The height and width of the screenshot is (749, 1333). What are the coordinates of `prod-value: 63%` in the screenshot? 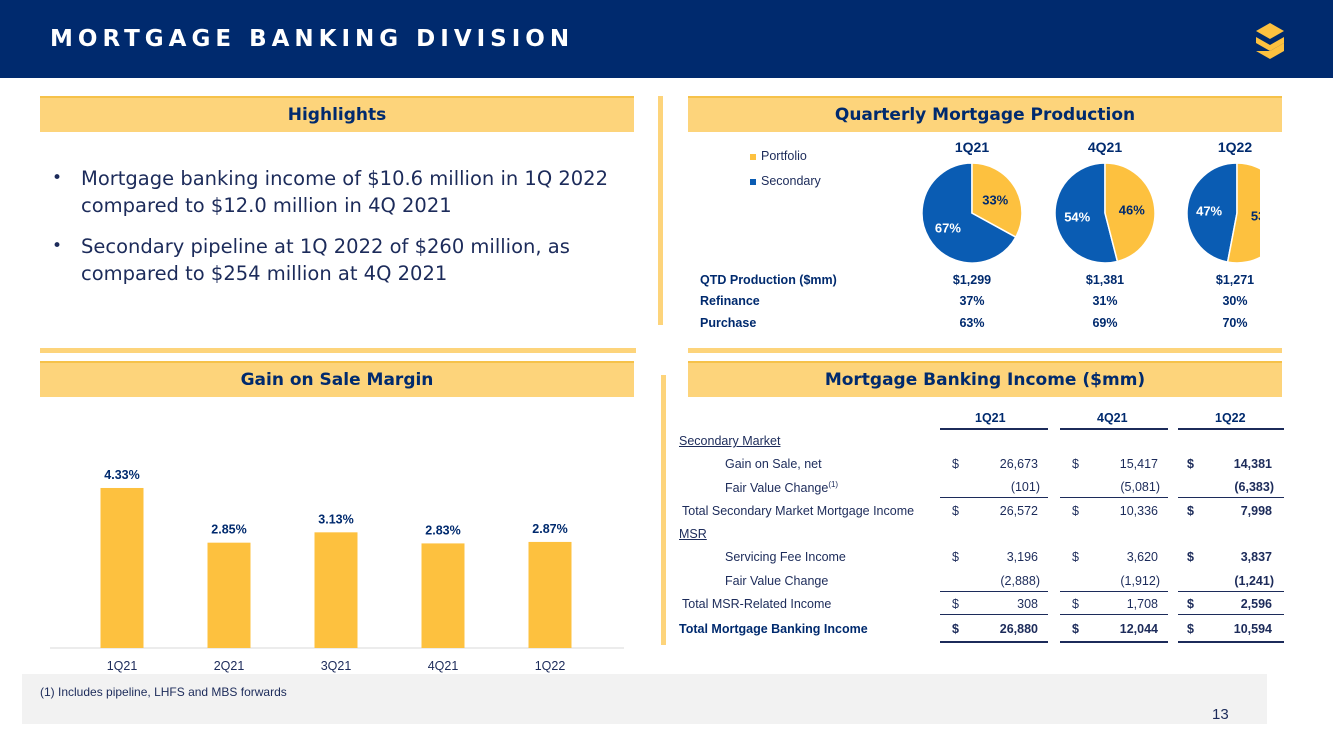 It's located at (972, 323).